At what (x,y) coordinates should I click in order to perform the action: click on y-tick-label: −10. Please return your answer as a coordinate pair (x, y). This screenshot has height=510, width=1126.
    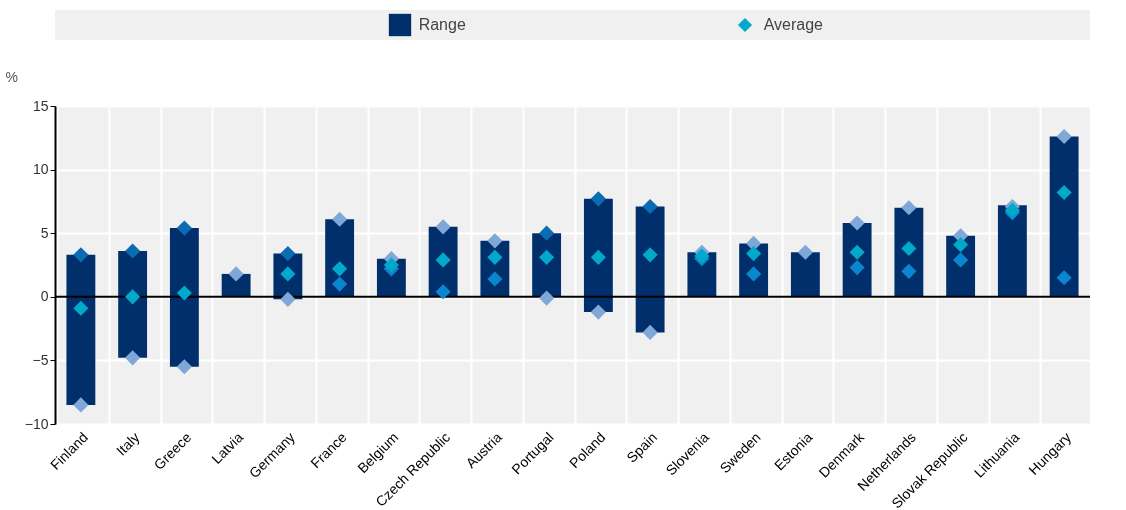
    Looking at the image, I should click on (36, 423).